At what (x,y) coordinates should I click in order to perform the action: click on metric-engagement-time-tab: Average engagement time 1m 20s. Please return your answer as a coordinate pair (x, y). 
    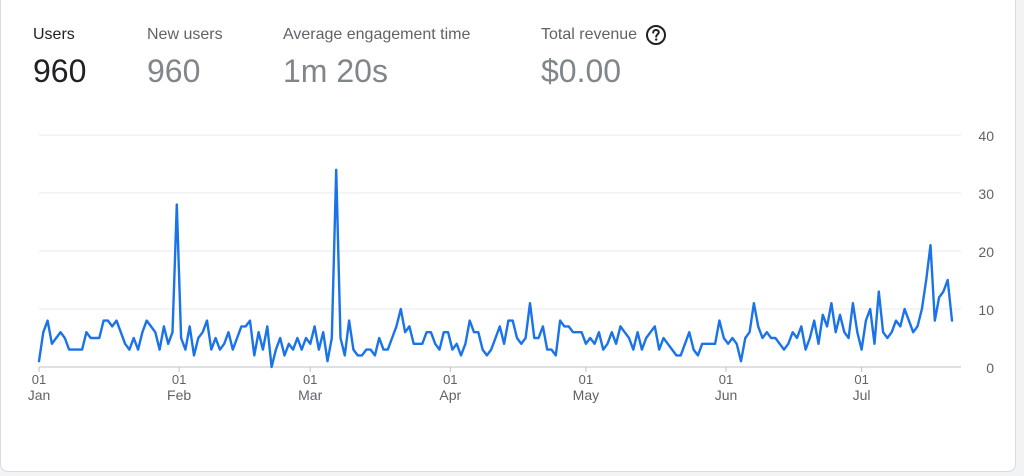
    Looking at the image, I should click on (376, 58).